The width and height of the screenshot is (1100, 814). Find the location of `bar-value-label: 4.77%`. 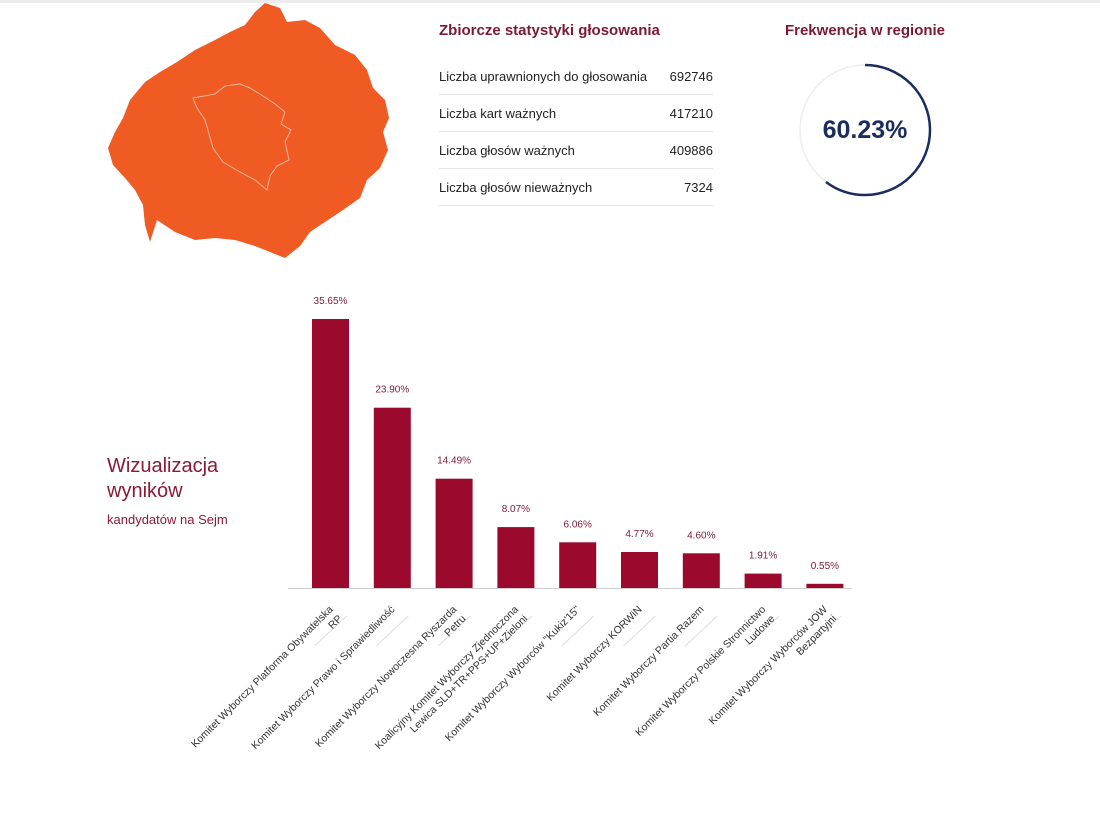

bar-value-label: 4.77% is located at coordinates (639, 534).